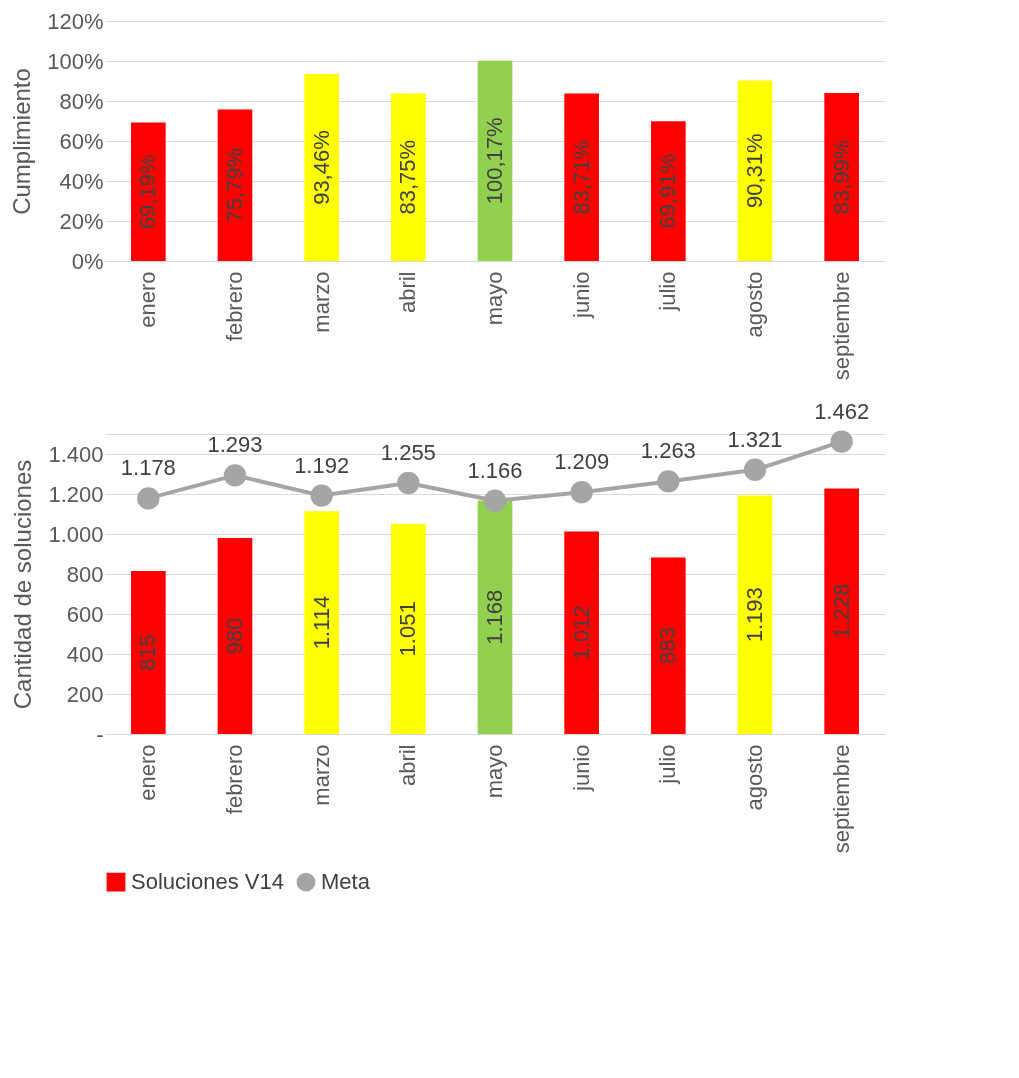 The image size is (1019, 1078). I want to click on data-label: 1.193, so click(754, 615).